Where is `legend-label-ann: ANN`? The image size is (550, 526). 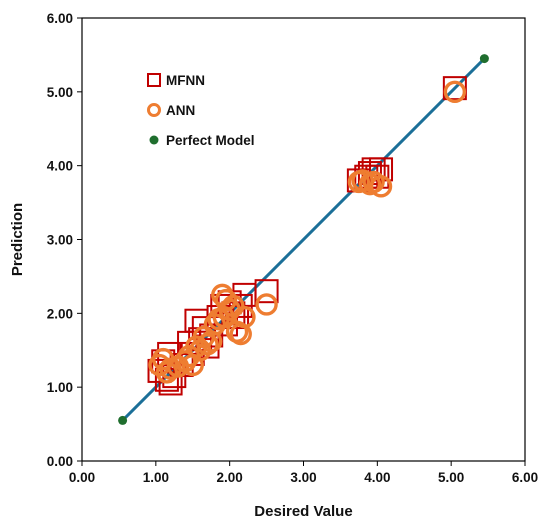
legend-label-ann: ANN is located at coordinates (180, 110).